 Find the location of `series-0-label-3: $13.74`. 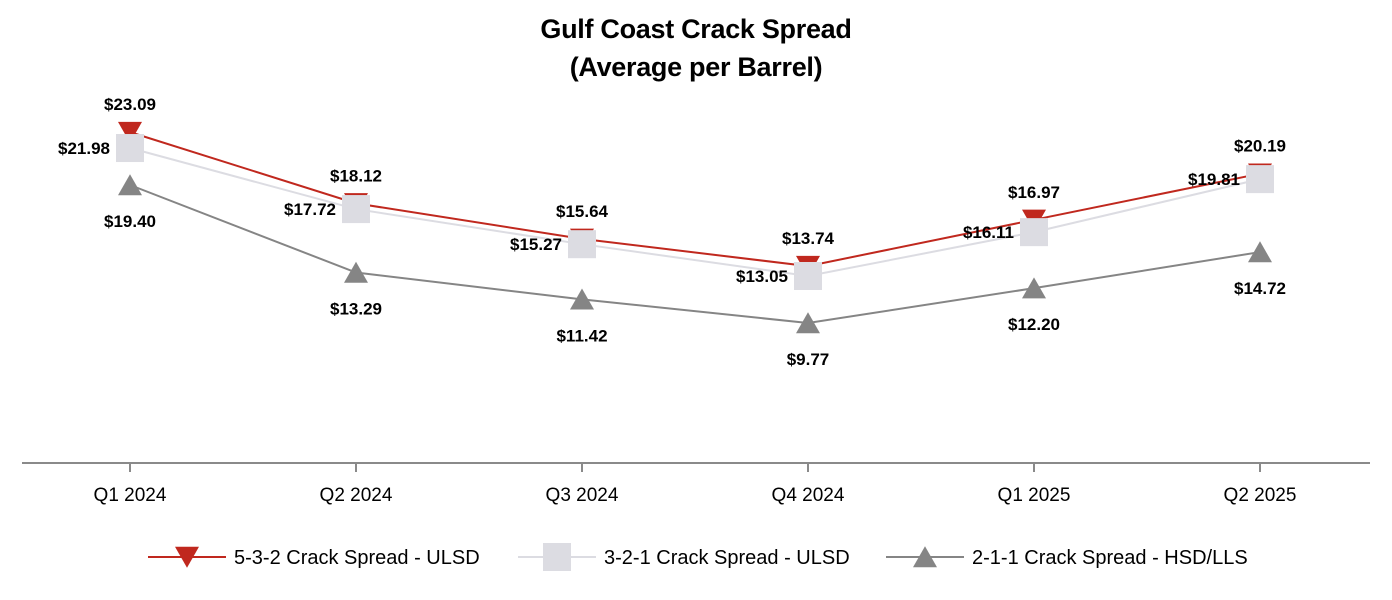

series-0-label-3: $13.74 is located at coordinates (808, 238).